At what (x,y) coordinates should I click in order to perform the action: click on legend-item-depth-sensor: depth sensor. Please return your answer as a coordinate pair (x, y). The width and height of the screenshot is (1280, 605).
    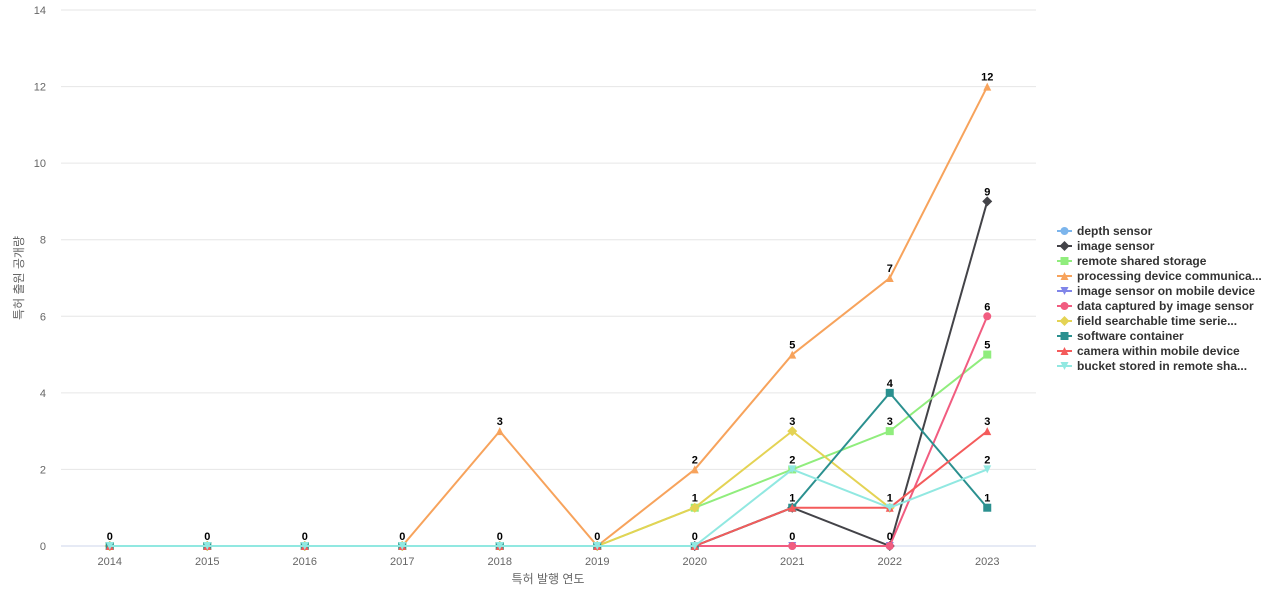
    Looking at the image, I should click on (1105, 231).